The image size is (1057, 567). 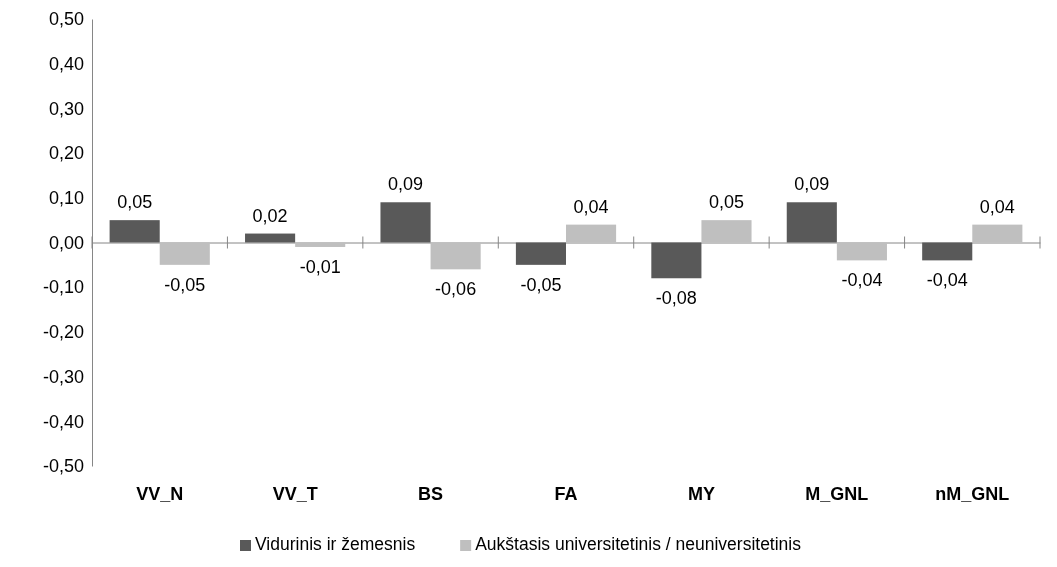 I want to click on y-tick-label: -0,40, so click(x=63, y=421).